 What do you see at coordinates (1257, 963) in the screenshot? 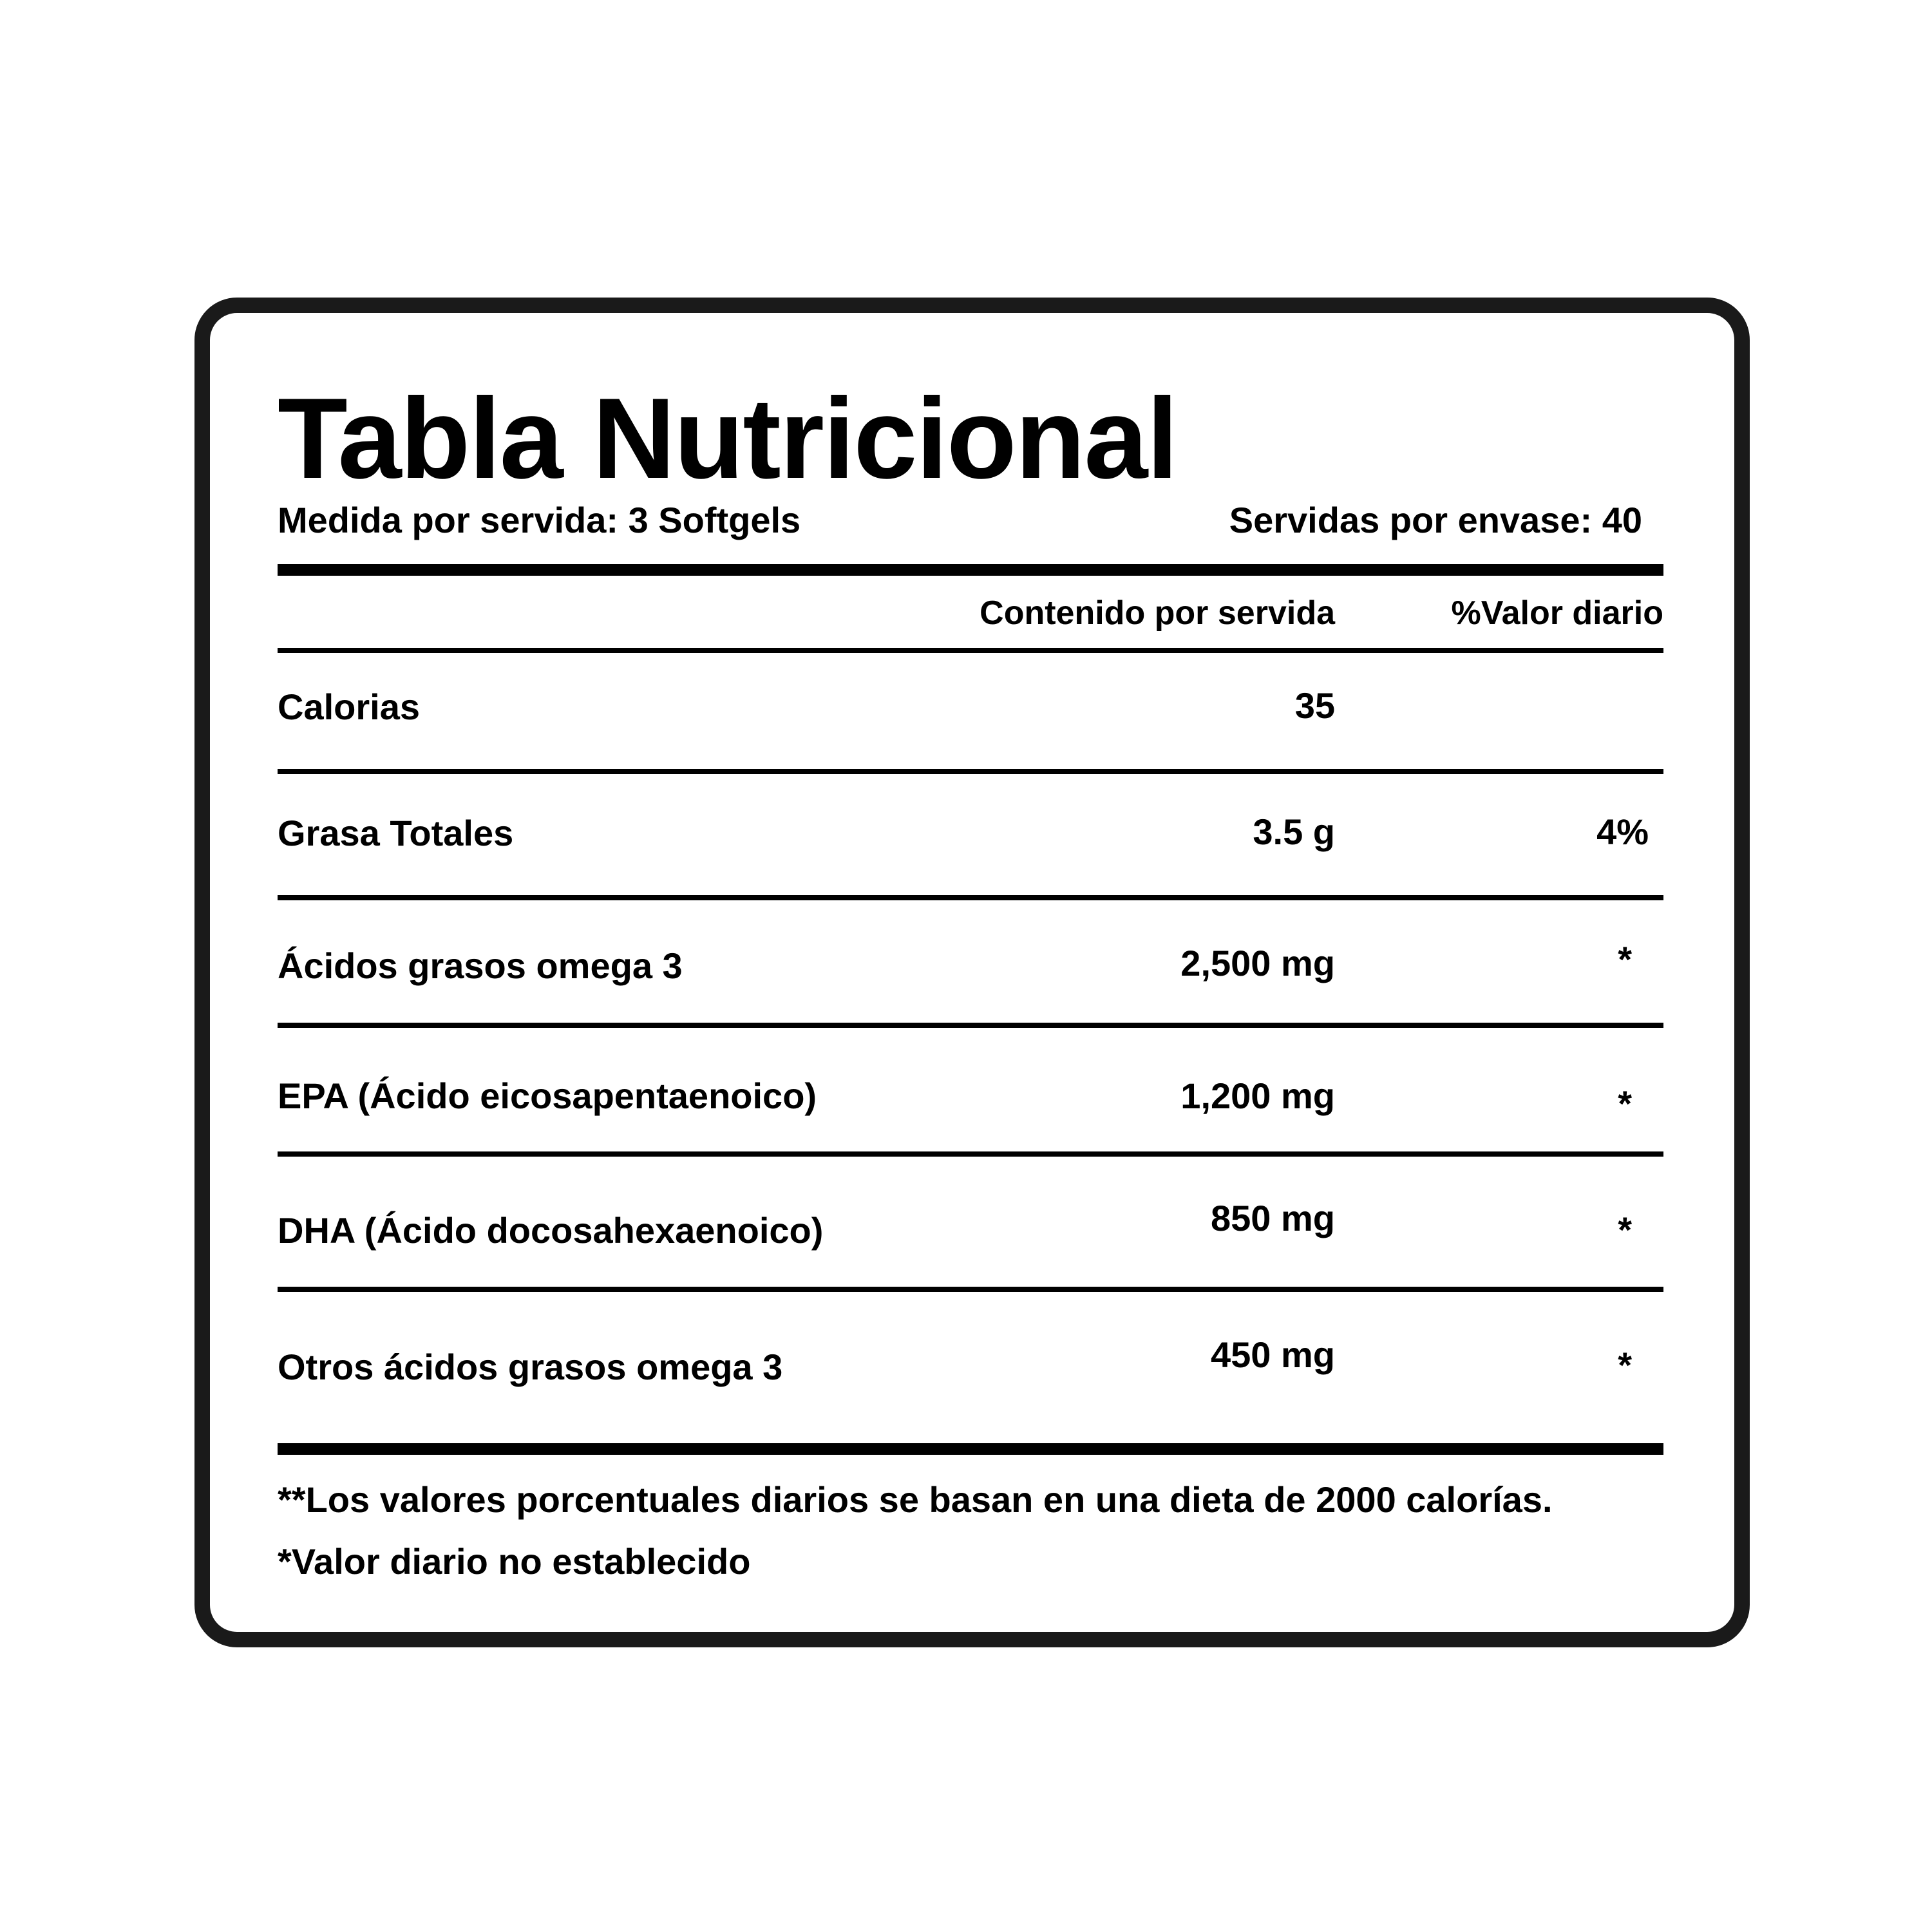
I see `row-amount: 2,500 mg` at bounding box center [1257, 963].